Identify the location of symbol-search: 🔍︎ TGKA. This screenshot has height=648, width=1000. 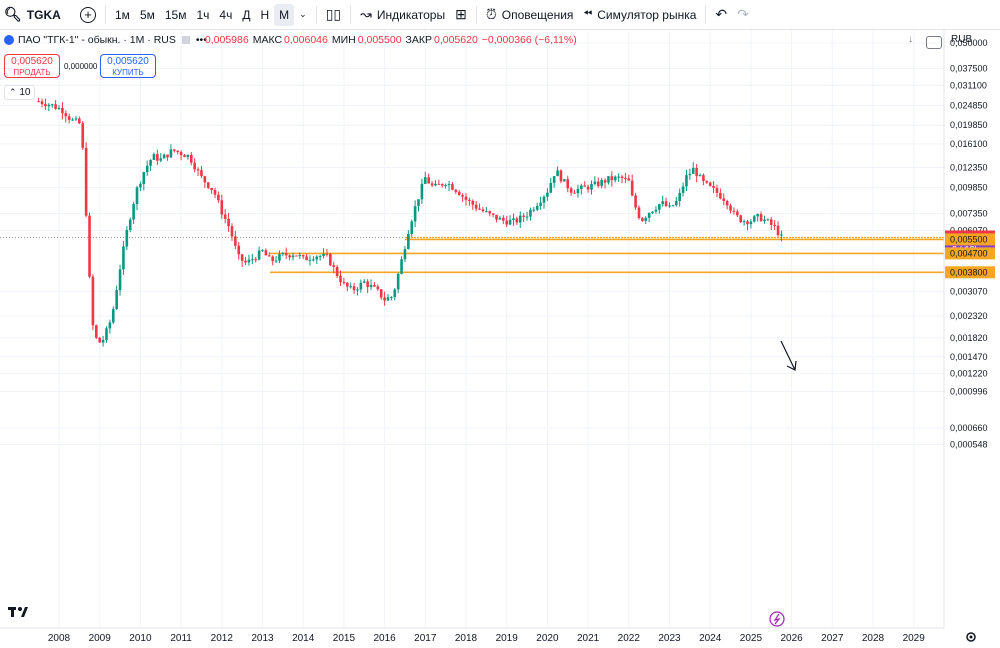
(37, 15).